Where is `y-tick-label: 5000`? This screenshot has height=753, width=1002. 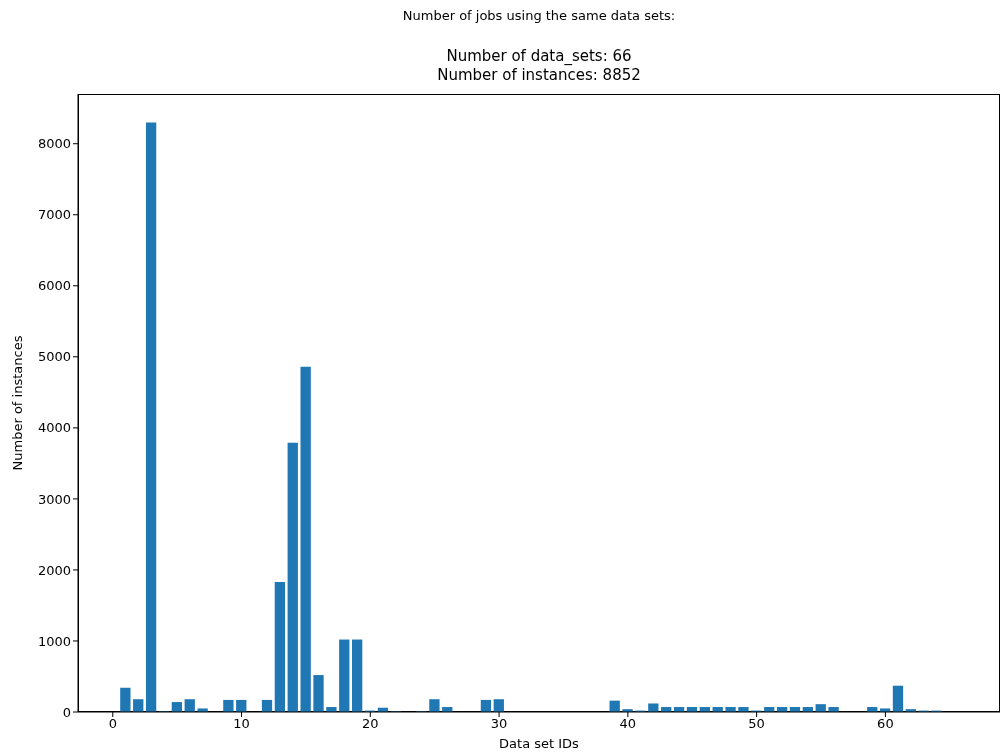
y-tick-label: 5000 is located at coordinates (54, 357).